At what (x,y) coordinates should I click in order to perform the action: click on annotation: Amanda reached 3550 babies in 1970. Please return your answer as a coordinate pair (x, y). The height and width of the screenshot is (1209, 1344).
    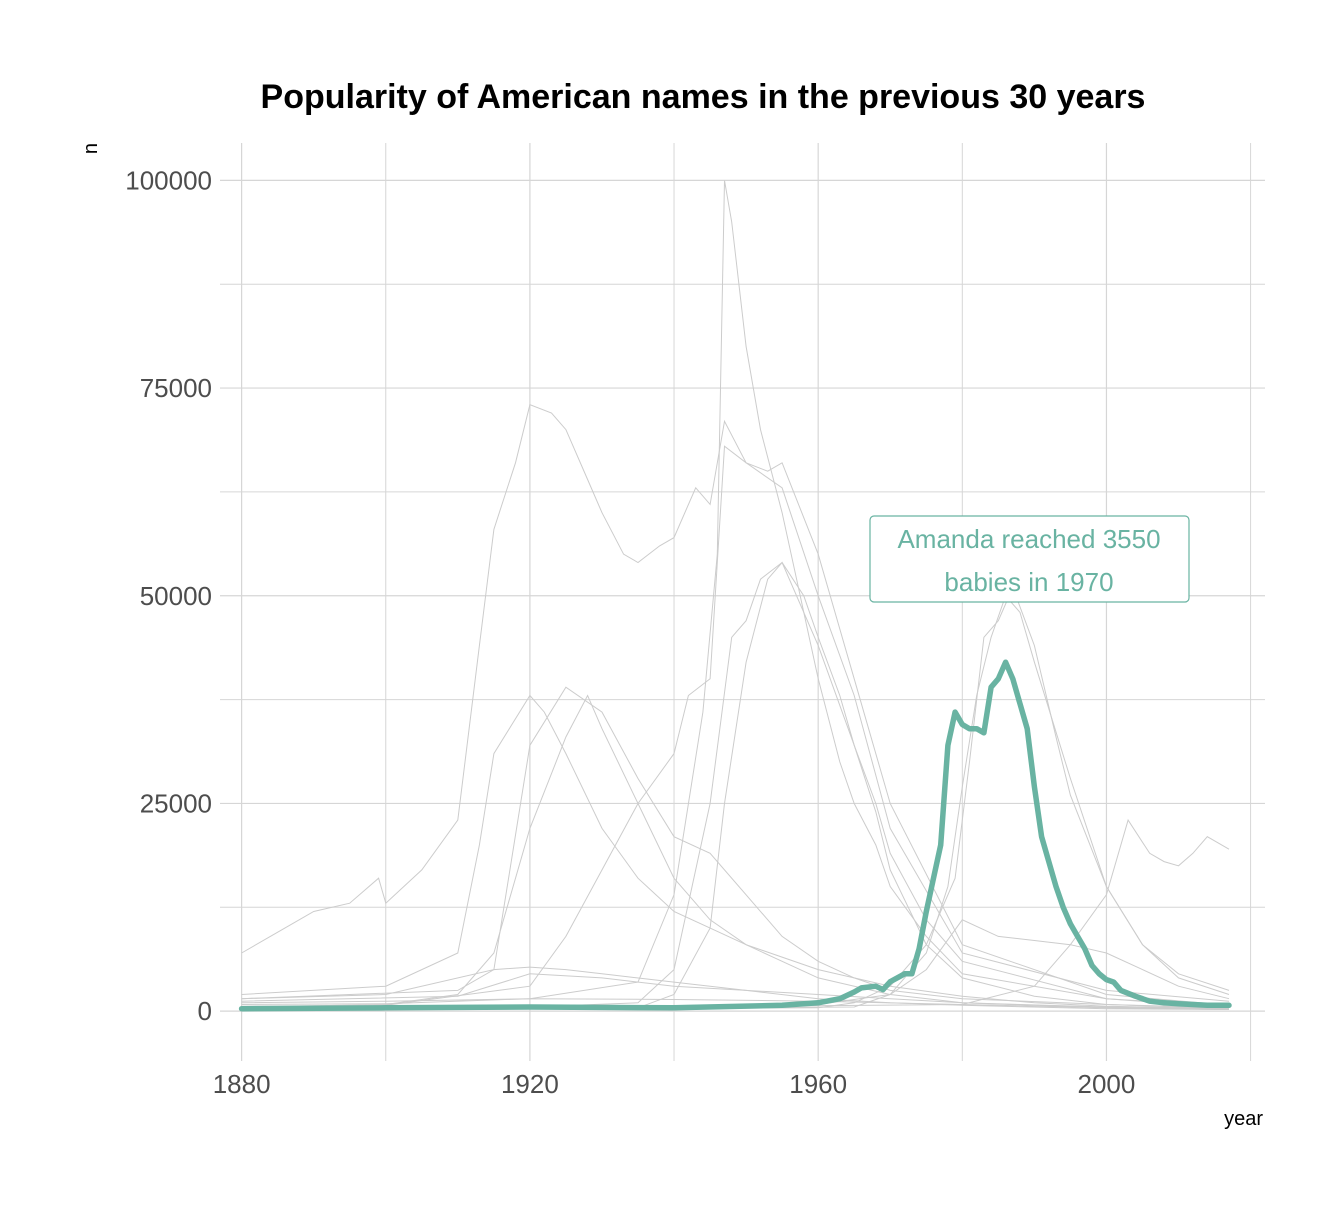
    Looking at the image, I should click on (1029, 559).